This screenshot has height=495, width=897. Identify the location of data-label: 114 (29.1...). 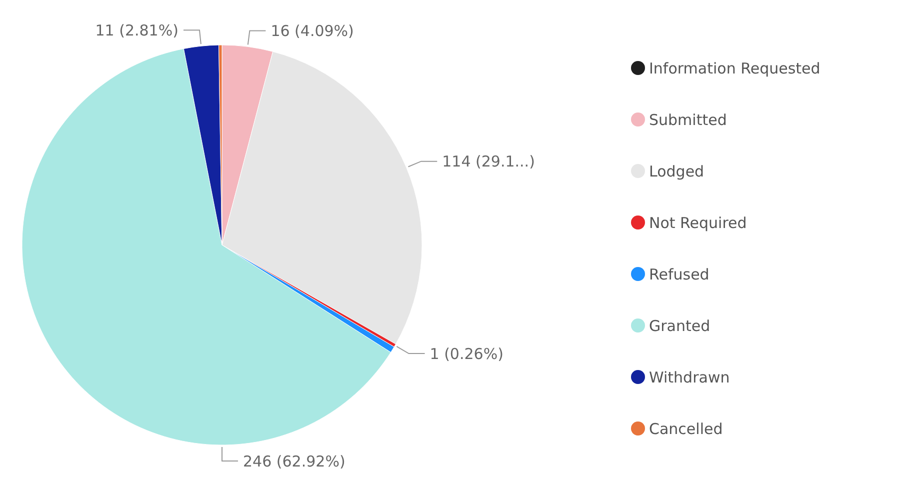
(488, 161).